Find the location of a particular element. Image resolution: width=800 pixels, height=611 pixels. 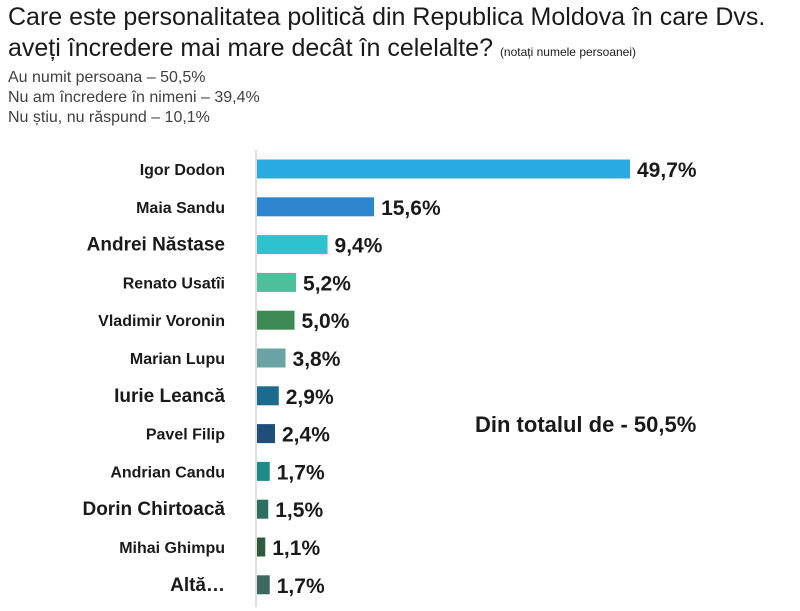

value-label-3: 5,2% is located at coordinates (327, 283).